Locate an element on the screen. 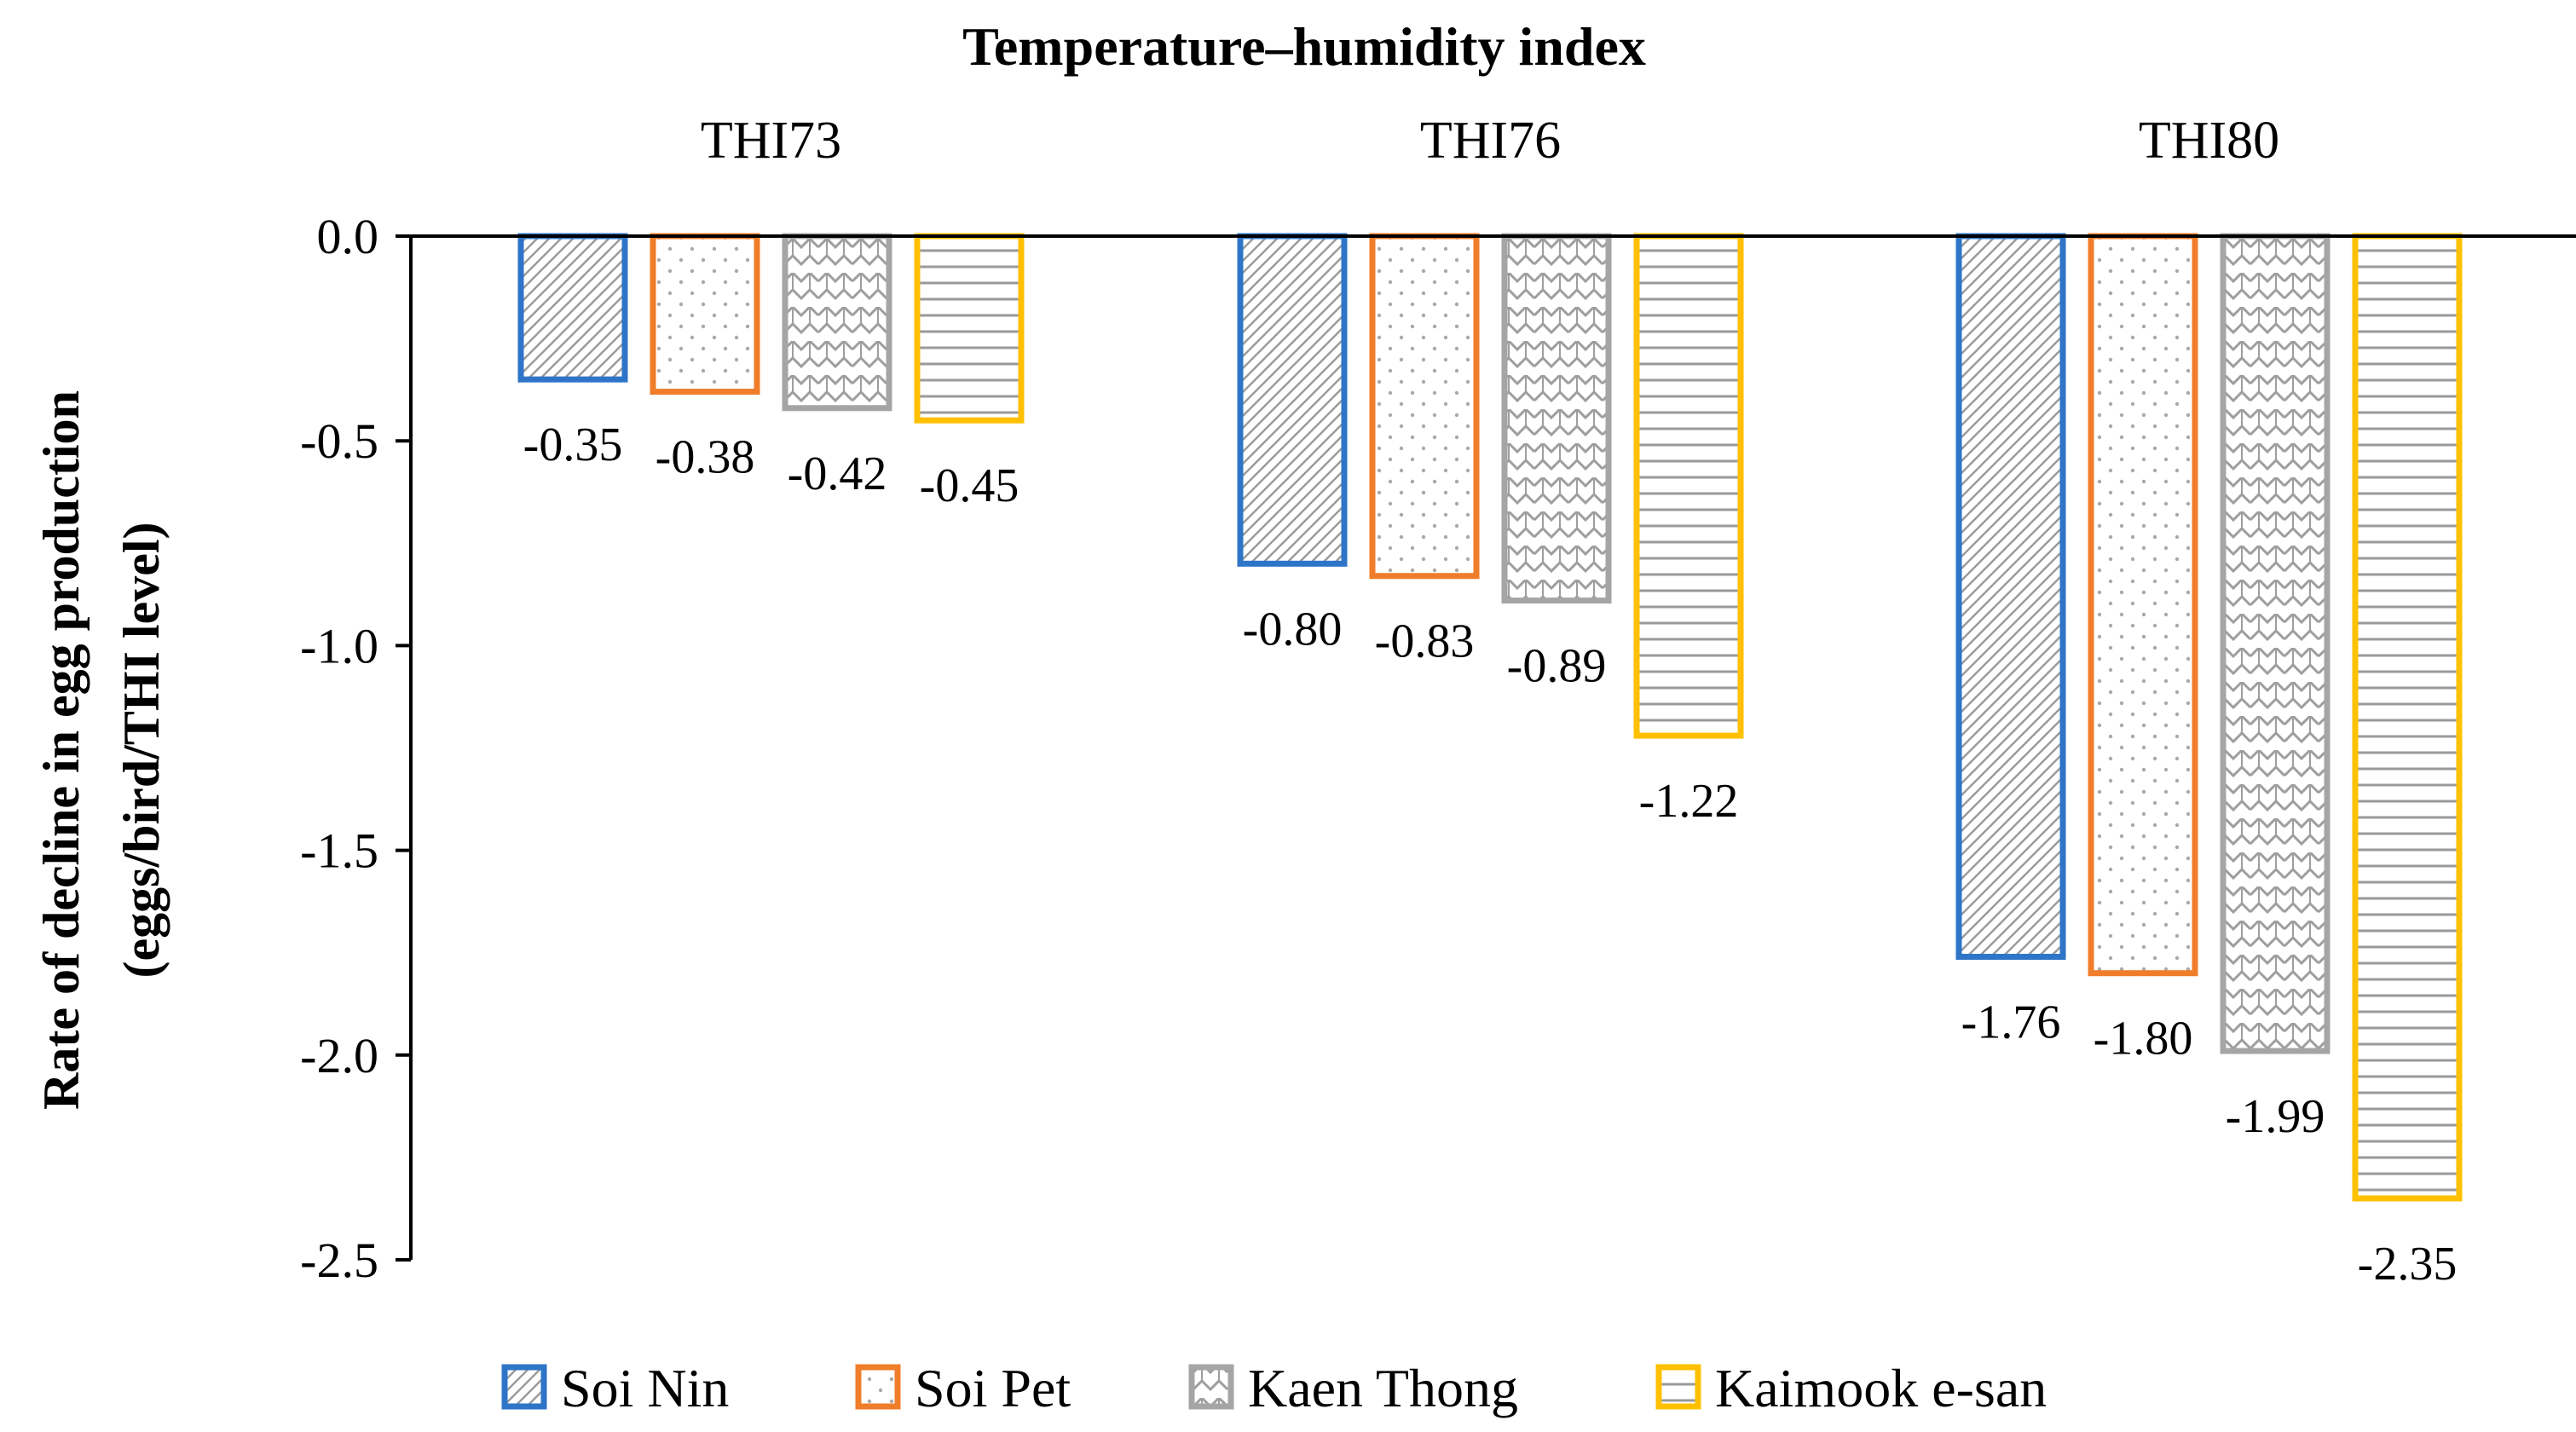  data-label-kaimook-e-san-thi80: -2.35 is located at coordinates (2408, 1264).